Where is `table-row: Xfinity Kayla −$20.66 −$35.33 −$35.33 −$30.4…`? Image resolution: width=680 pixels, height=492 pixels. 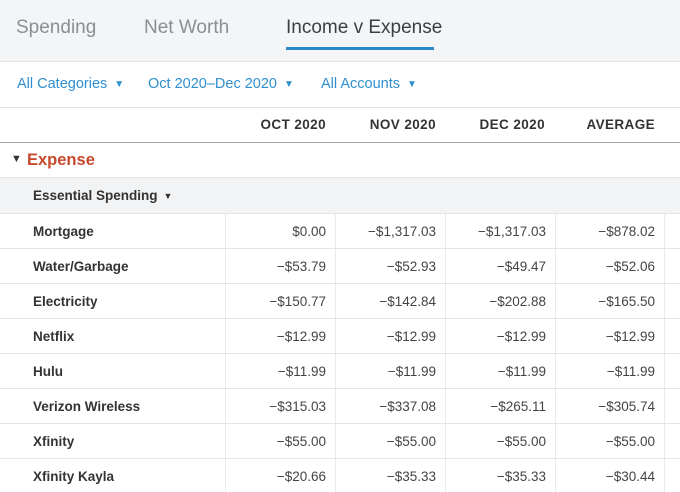 table-row: Xfinity Kayla −$20.66 −$35.33 −$35.33 −$30.4… is located at coordinates (340, 475).